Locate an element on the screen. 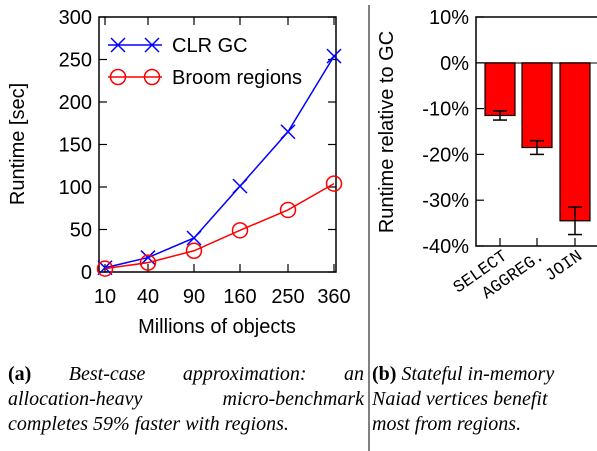 The width and height of the screenshot is (597, 451). left-x-tick-label: 360 is located at coordinates (333, 297).